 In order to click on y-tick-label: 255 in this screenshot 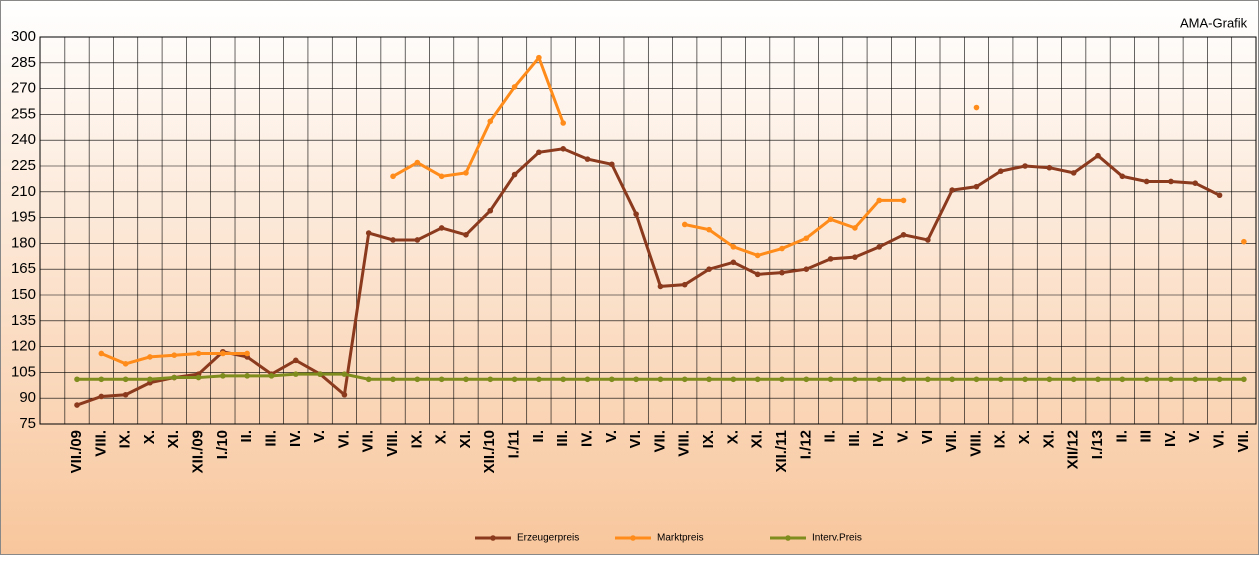, I will do `click(23, 113)`.